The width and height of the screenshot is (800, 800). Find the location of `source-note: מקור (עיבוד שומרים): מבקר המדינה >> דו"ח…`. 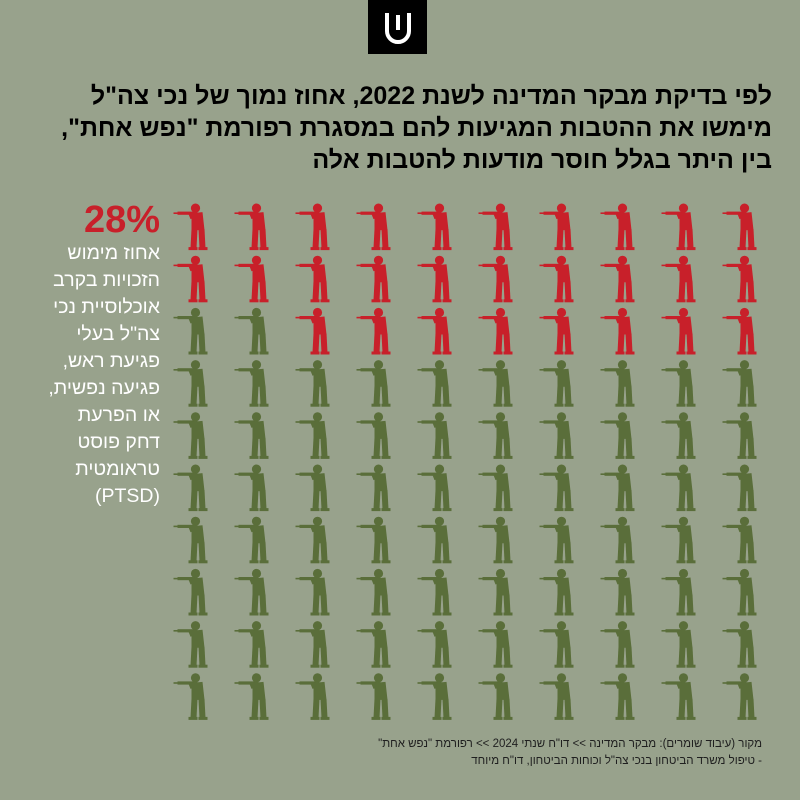

source-note: מקור (עיבוד שומרים): מבקר המדינה >> דו"ח… is located at coordinates (502, 753).